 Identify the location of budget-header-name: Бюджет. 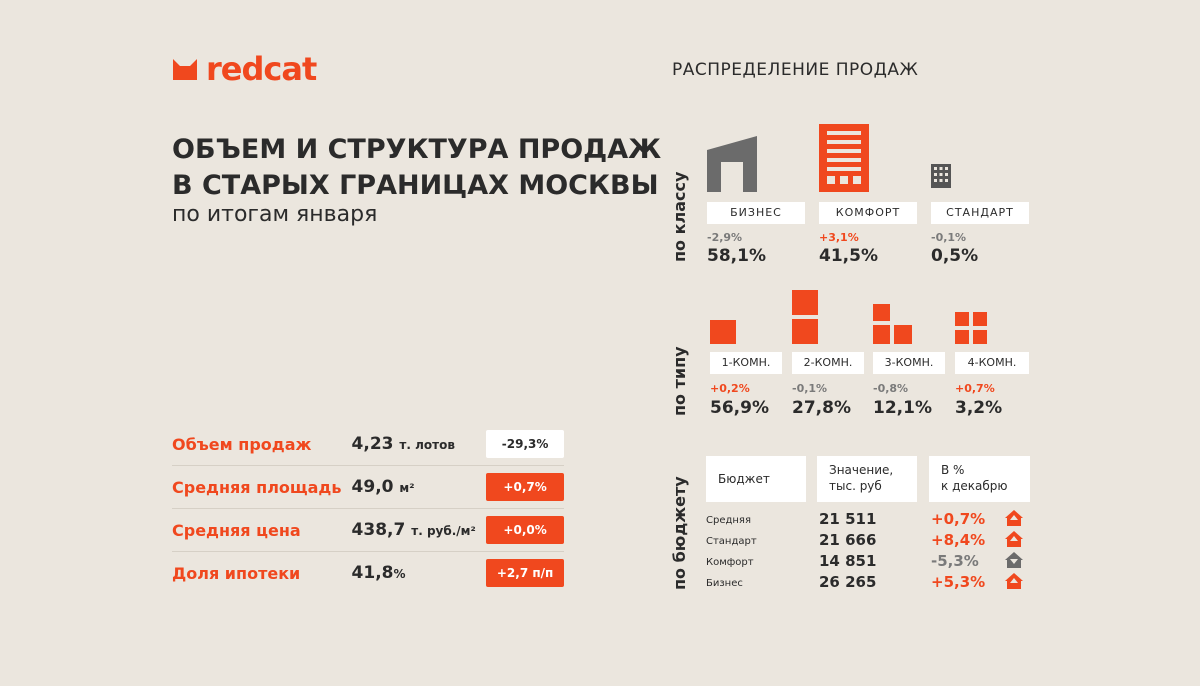
(756, 479).